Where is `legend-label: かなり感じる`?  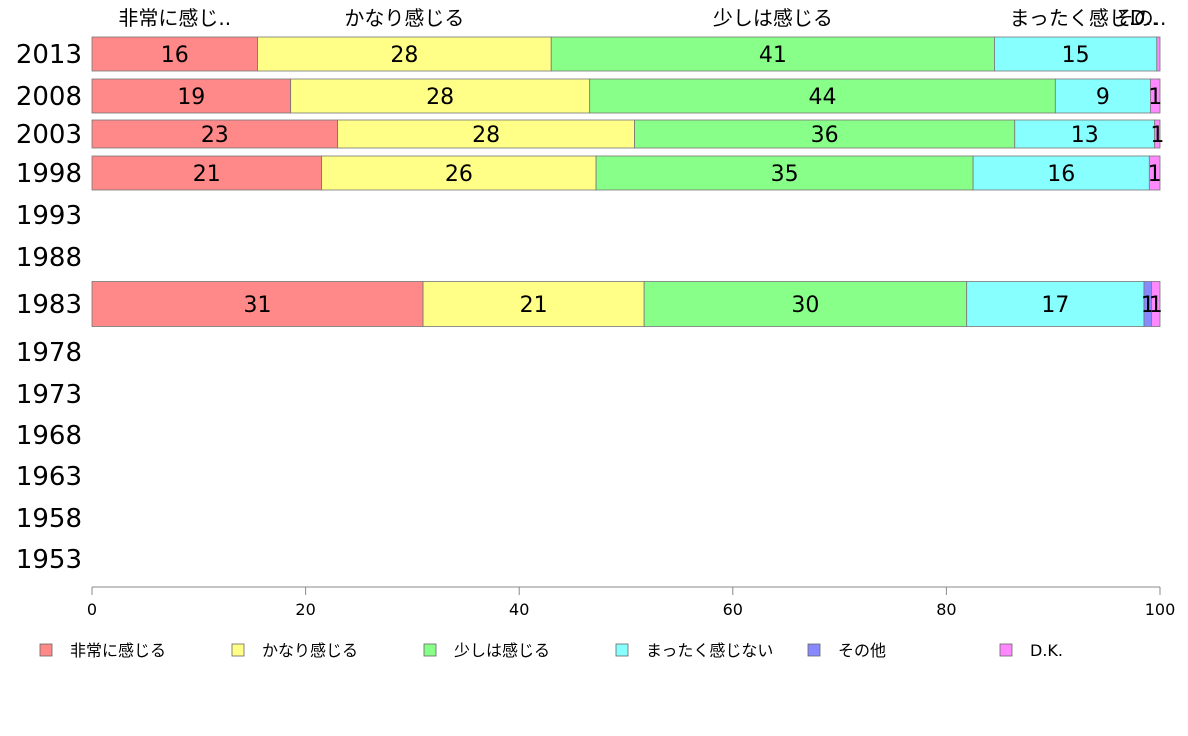 legend-label: かなり感じる is located at coordinates (310, 650).